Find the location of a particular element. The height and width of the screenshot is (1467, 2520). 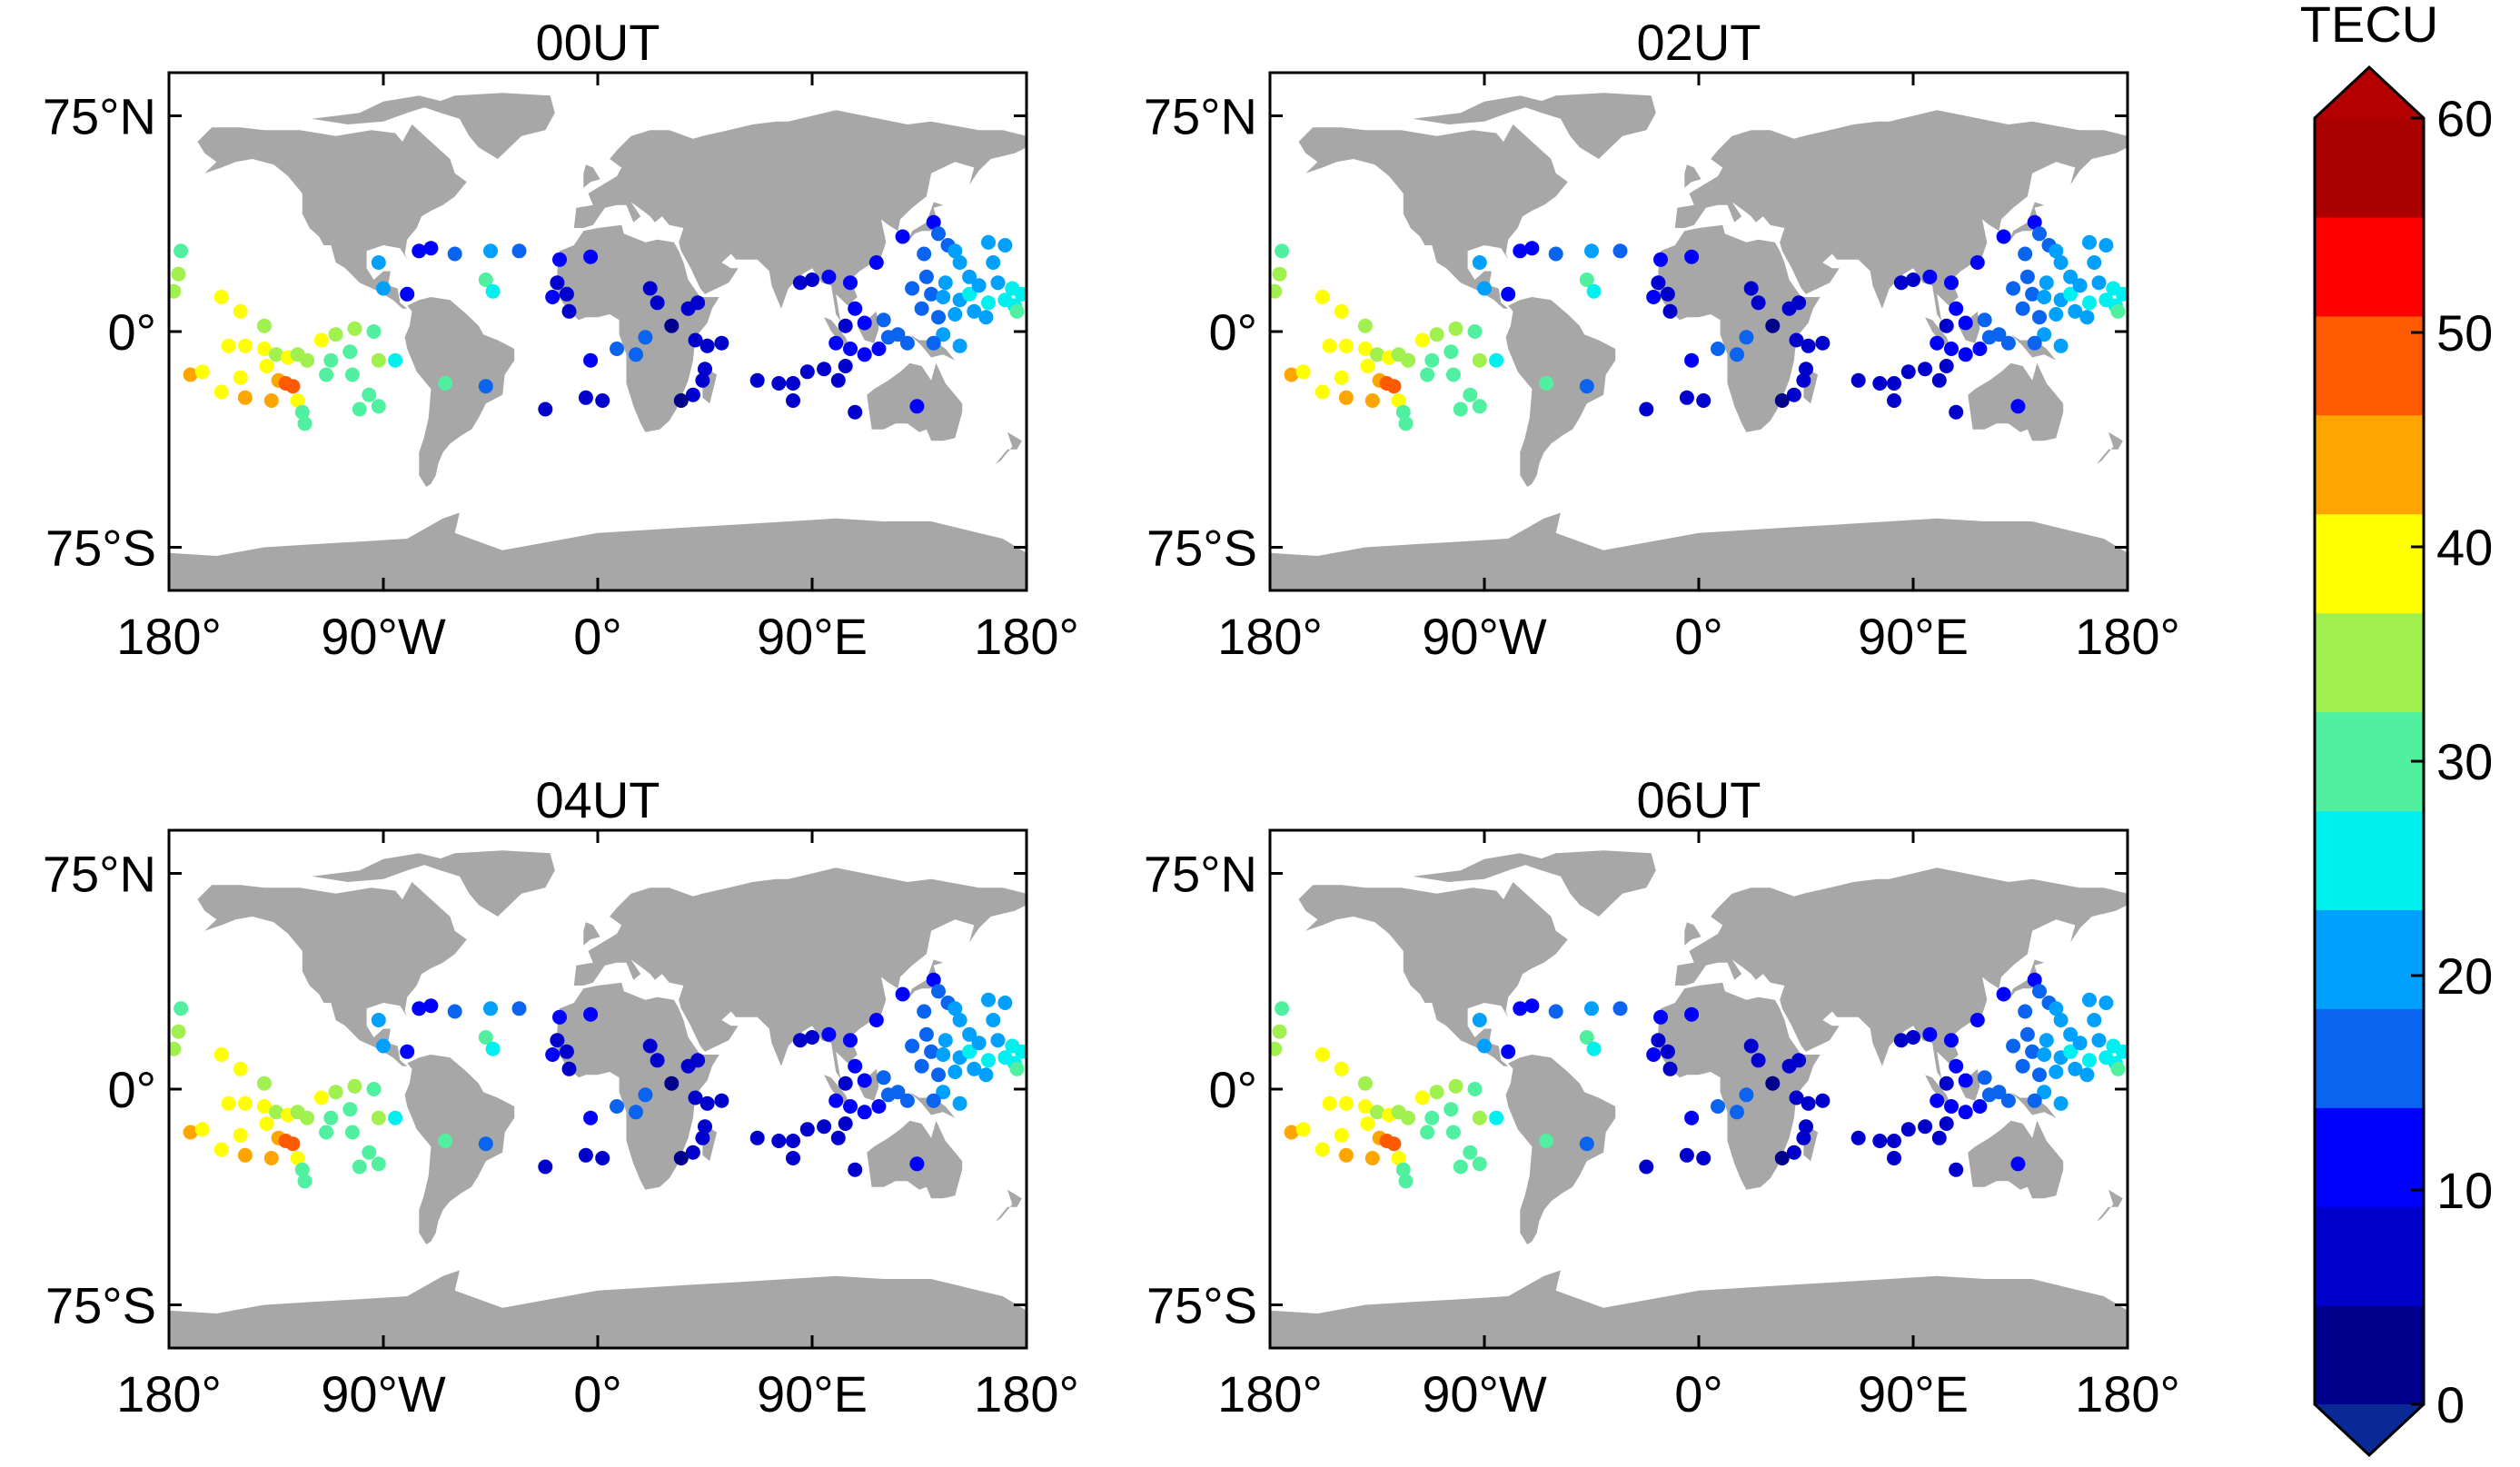

landmass-eurasia is located at coordinates (1901, 976).